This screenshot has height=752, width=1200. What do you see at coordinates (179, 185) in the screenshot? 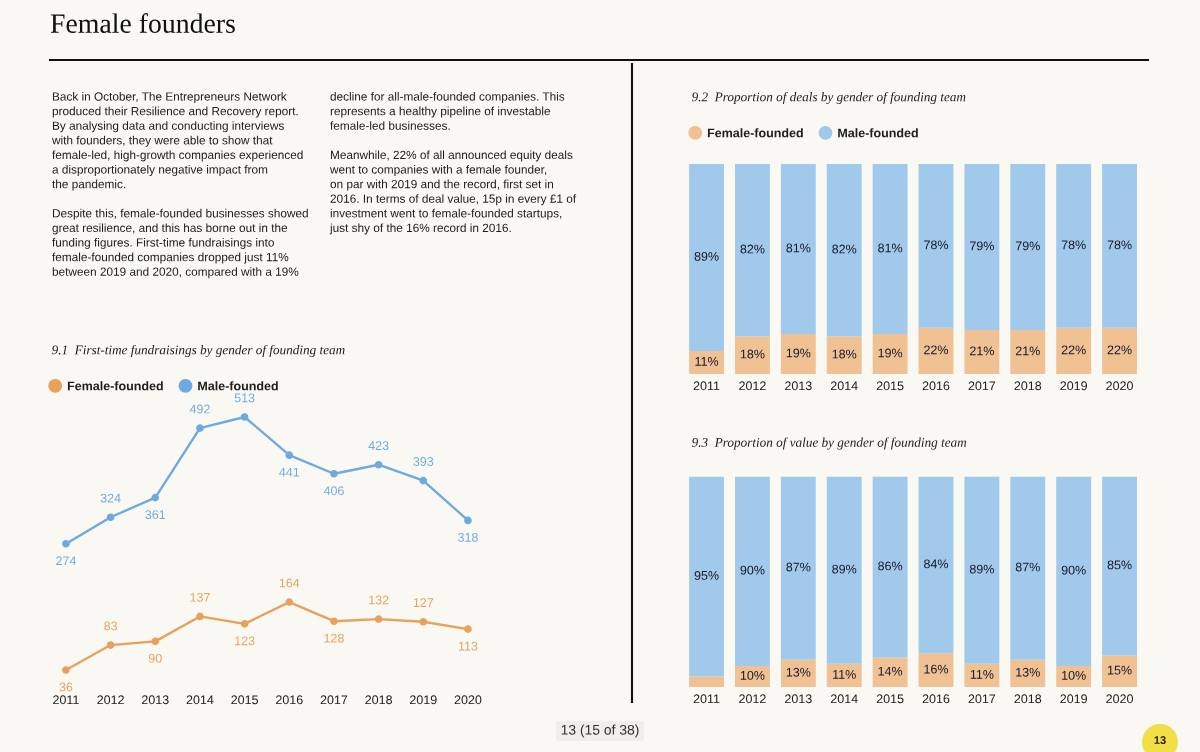
I see `text: Back in October, The Entrepreneurs Network produced their Resilience and Recovery report. By analysing data and conducting interviews with founders, they were able to show that female-led, high-growth companies experienced a disproportionately negative impact from the pandemic. Despite this, female-founded businesses showed great resilience, and this has borne out in the funding figures. First-time fundraisings into female-founded companies dropped just 11% between 2019 and 2020, compared with a 19%` at bounding box center [179, 185].